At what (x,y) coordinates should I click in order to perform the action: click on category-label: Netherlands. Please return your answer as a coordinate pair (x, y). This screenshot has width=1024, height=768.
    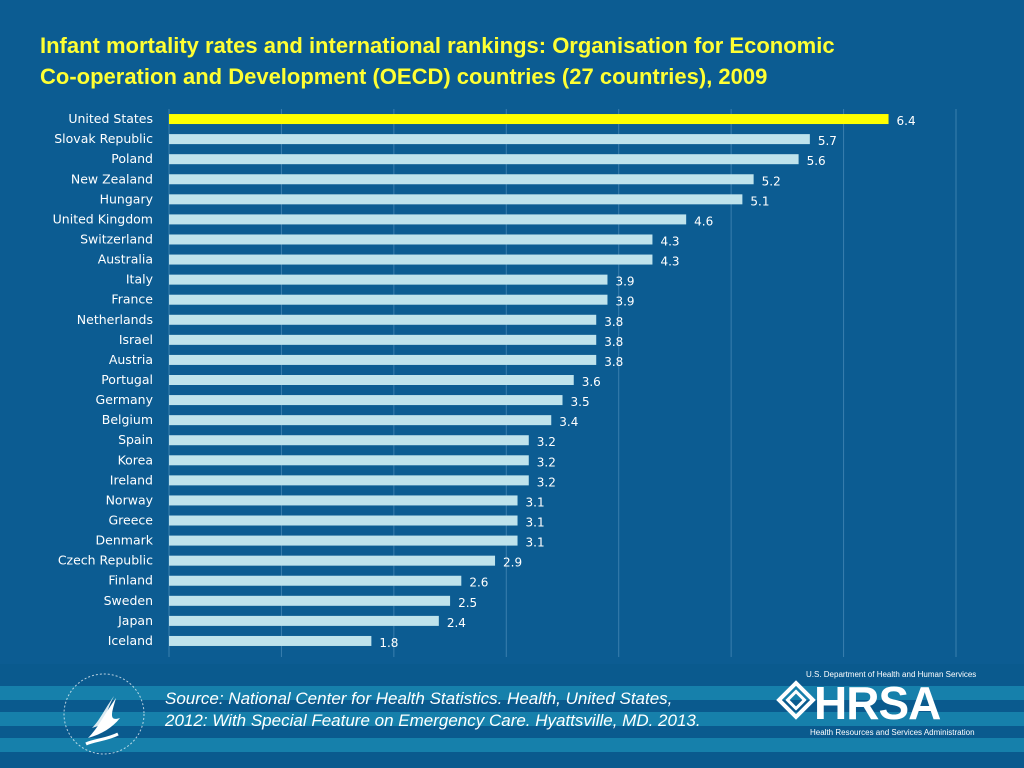
    Looking at the image, I should click on (115, 319).